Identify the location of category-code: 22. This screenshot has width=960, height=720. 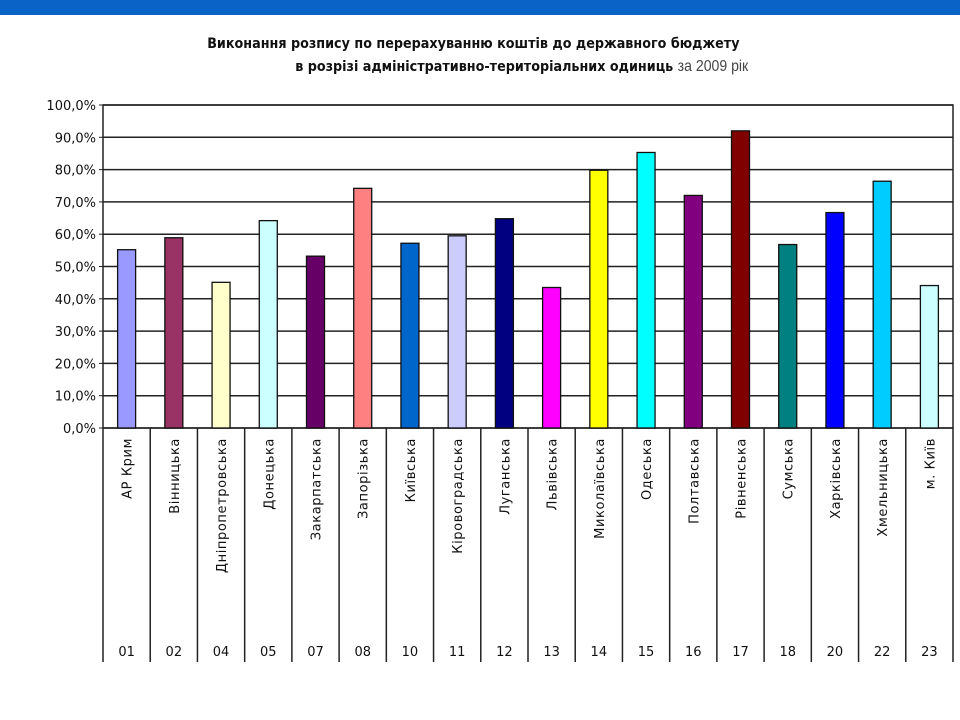
(882, 652).